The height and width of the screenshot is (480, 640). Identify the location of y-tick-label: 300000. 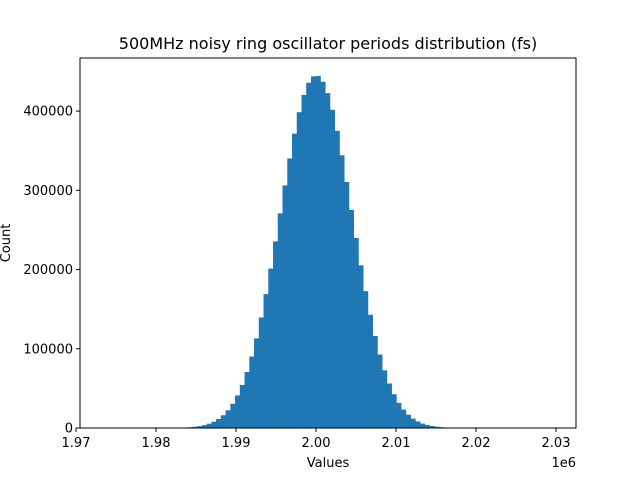
(48, 191).